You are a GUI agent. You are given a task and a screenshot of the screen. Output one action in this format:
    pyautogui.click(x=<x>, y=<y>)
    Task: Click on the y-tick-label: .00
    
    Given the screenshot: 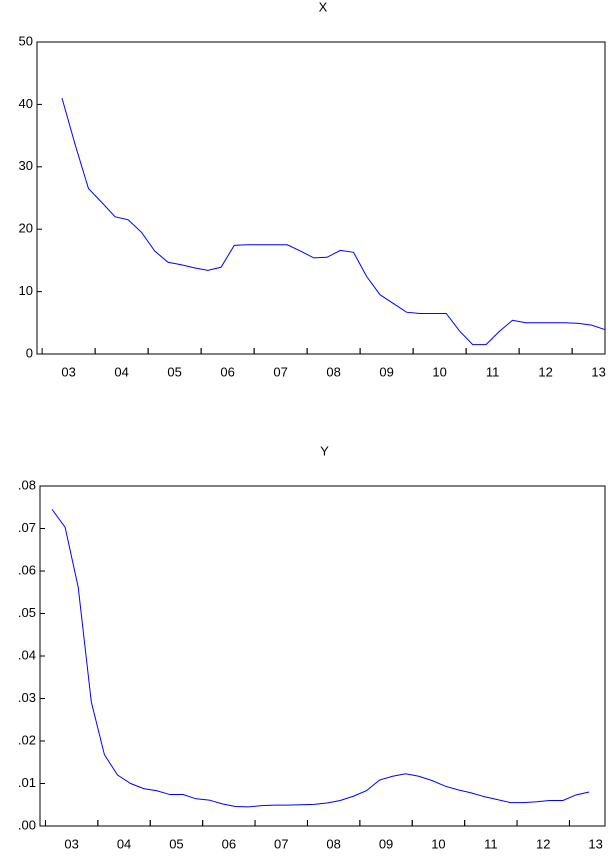 What is the action you would take?
    pyautogui.click(x=27, y=824)
    